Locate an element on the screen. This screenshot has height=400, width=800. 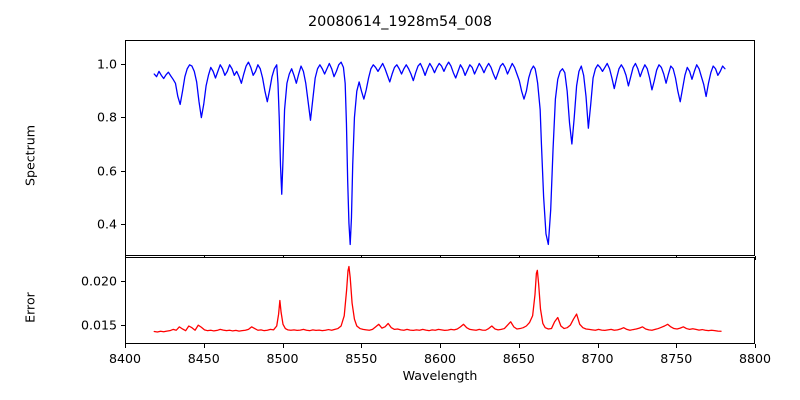
x-tick-label: 8750 is located at coordinates (676, 358).